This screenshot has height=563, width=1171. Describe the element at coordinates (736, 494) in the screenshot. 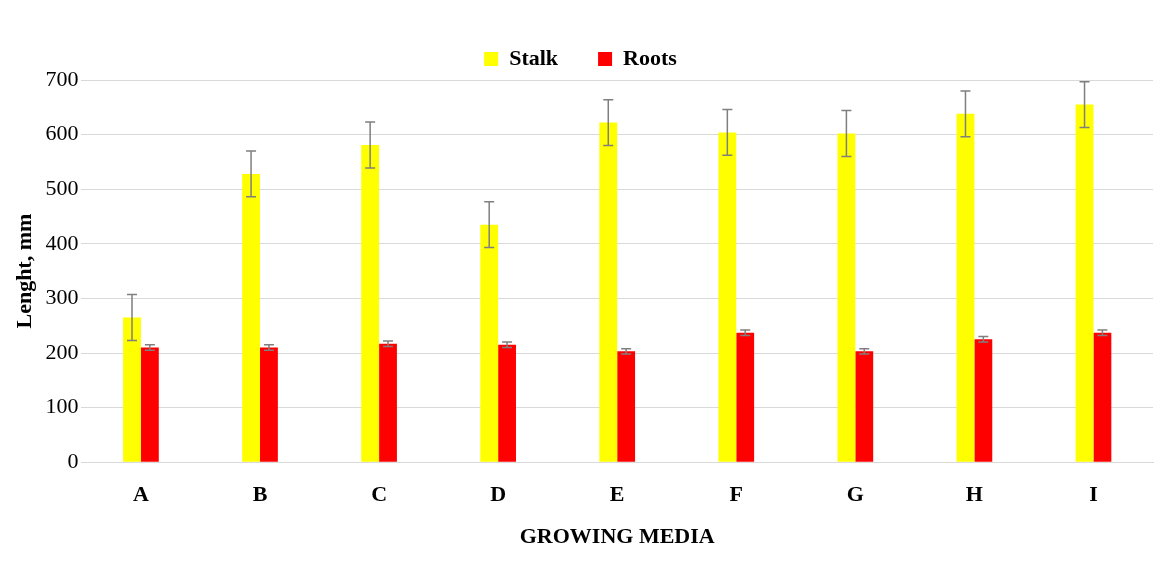

I see `x-tick-label: F` at that location.